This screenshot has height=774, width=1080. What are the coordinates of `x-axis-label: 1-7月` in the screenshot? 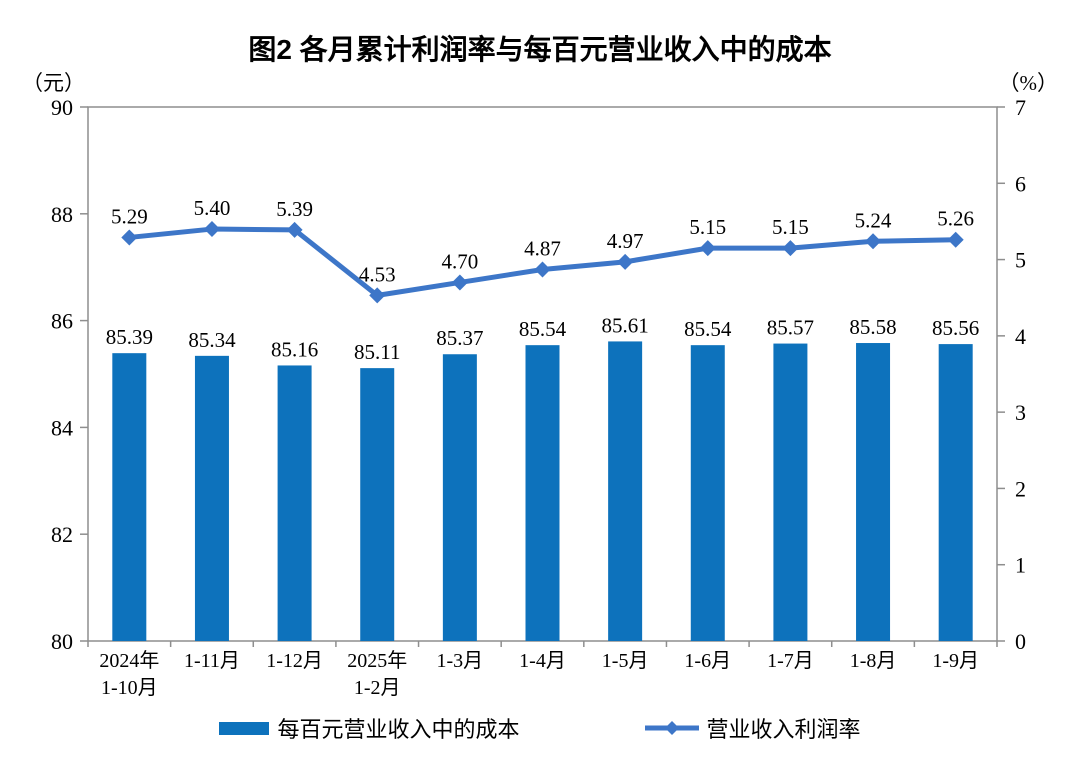 It's located at (790, 661).